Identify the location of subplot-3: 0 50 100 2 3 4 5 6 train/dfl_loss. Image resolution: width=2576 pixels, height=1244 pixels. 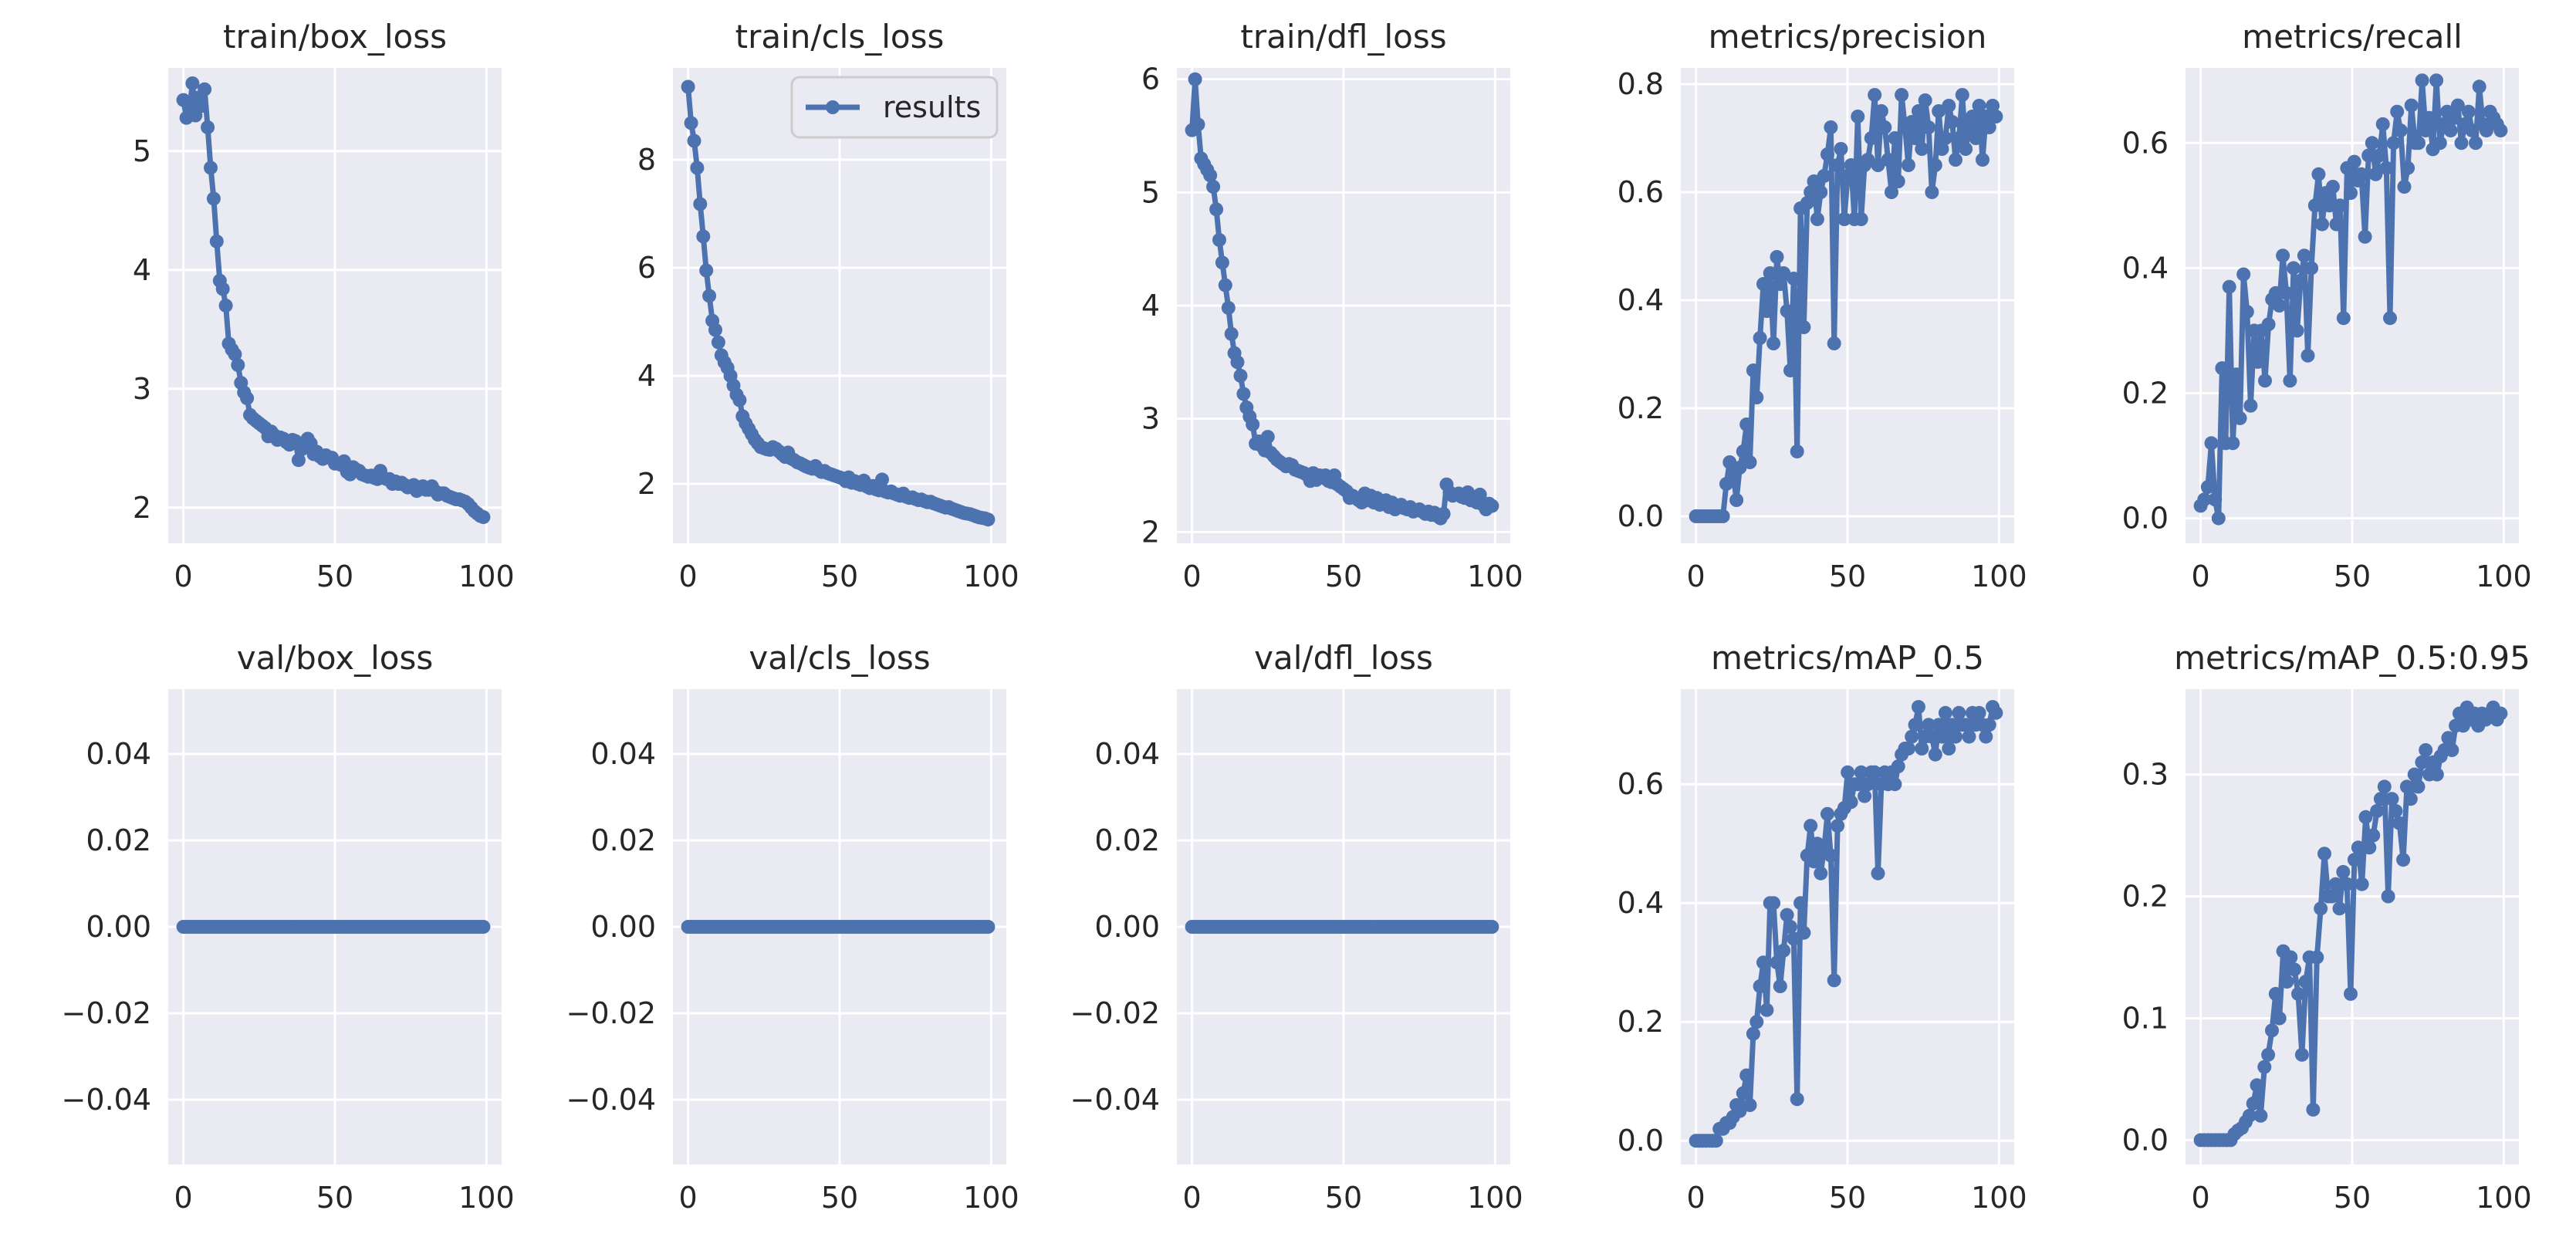
(1332, 305).